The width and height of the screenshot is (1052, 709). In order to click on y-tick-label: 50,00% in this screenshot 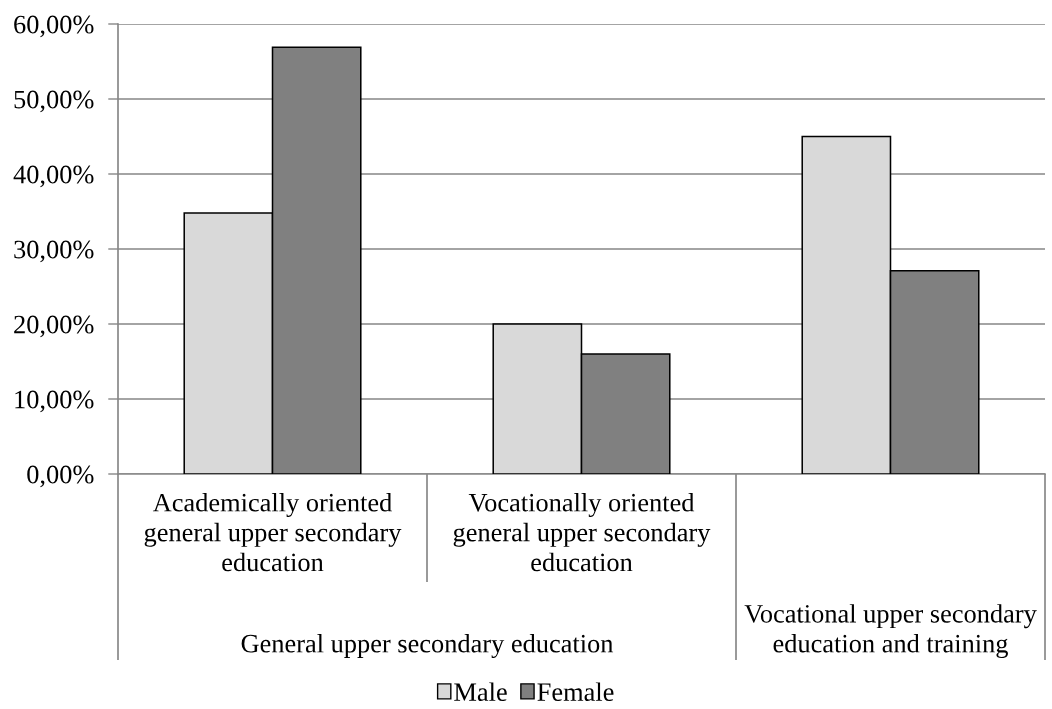, I will do `click(54, 101)`.